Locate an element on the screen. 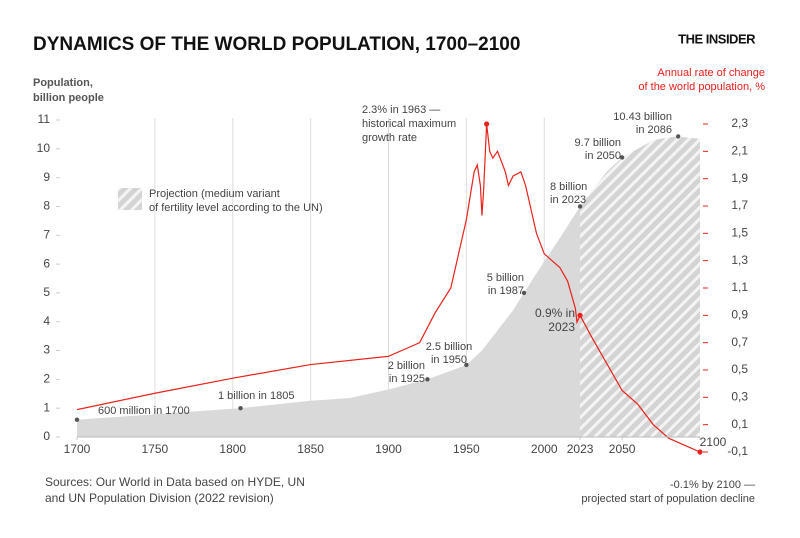 The image size is (800, 538). x-tick-label: 1850 is located at coordinates (310, 449).